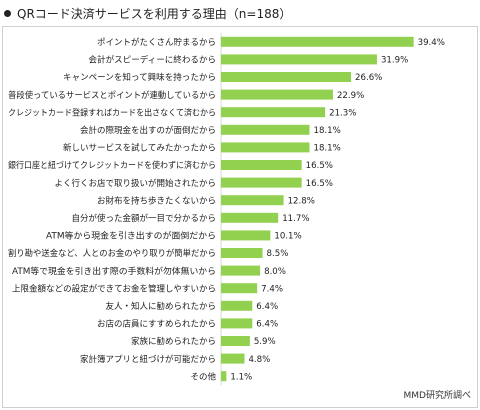 Image resolution: width=480 pixels, height=410 pixels. What do you see at coordinates (287, 237) in the screenshot?
I see `data-label: 10.1%` at bounding box center [287, 237].